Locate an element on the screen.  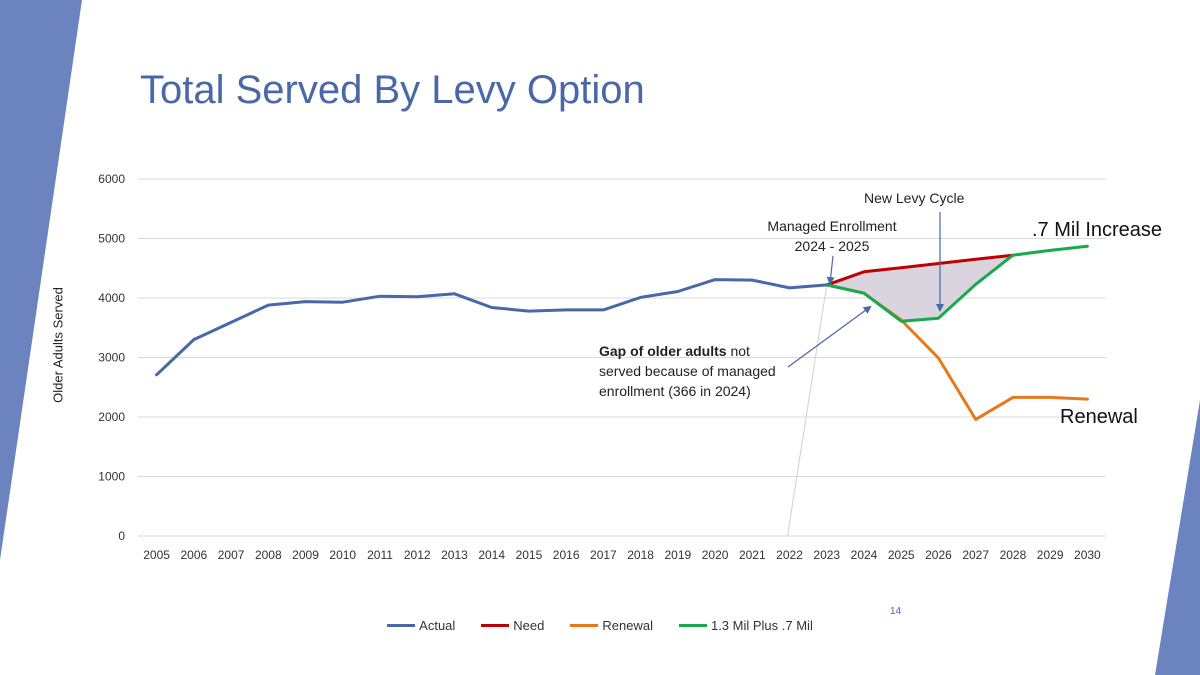
x-tick-label: 2013 is located at coordinates (454, 555).